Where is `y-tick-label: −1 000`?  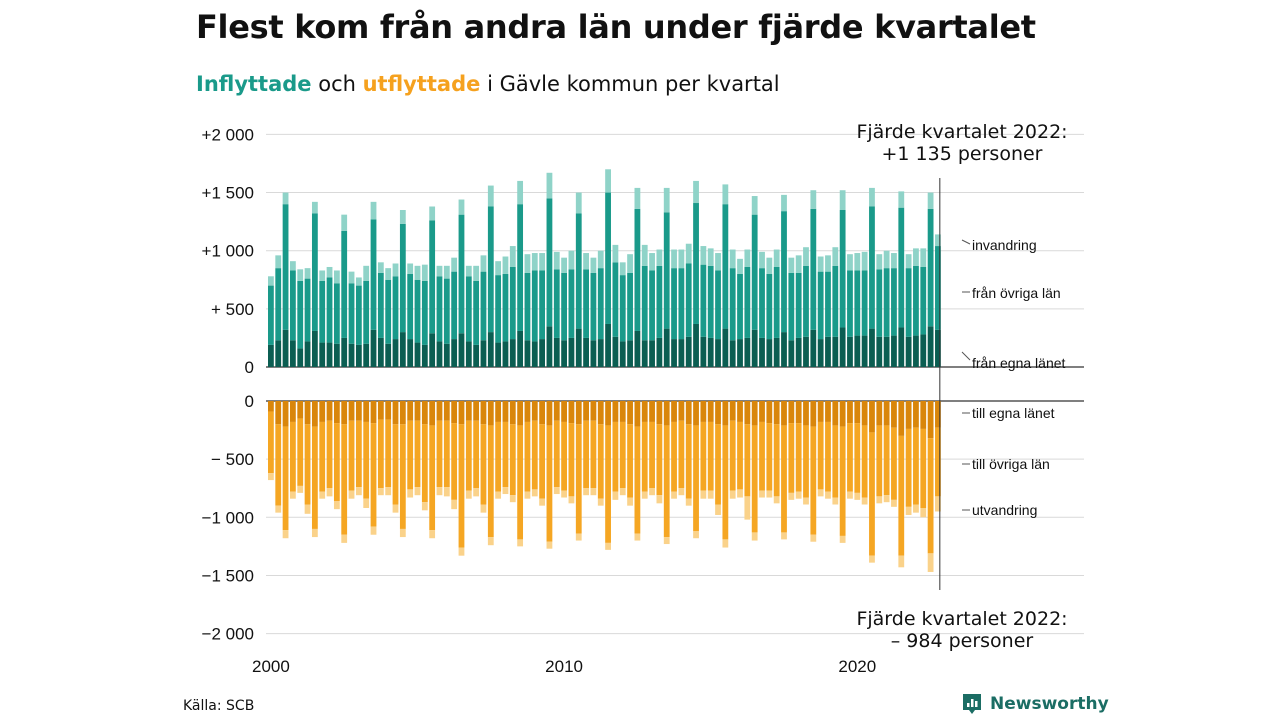
y-tick-label: −1 000 is located at coordinates (228, 517).